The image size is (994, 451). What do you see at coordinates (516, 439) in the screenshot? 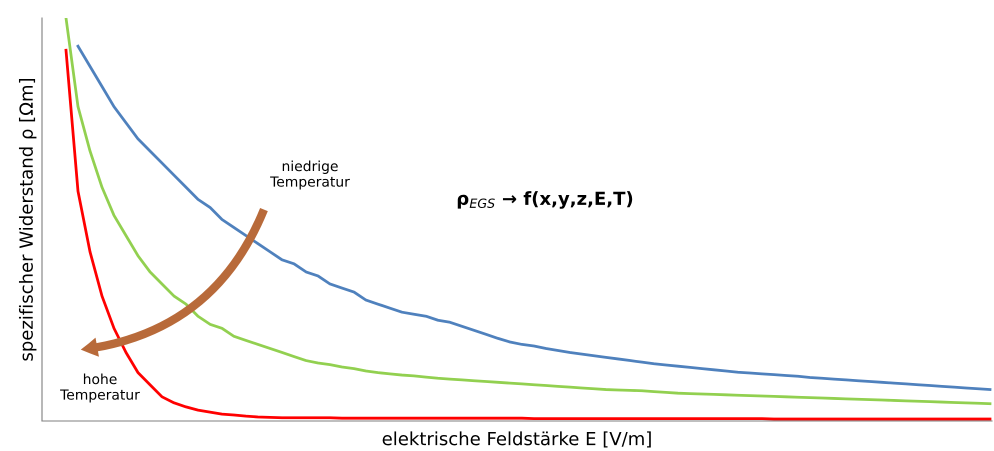
I see `x-axis-title: elektrische Feldstärke E [V/m]` at bounding box center [516, 439].